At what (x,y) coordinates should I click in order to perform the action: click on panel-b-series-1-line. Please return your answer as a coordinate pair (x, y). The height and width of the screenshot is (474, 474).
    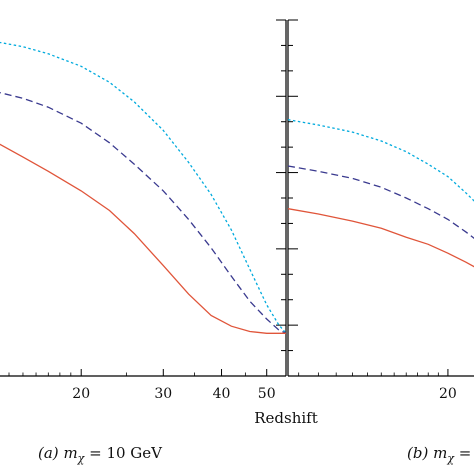
    Looking at the image, I should click on (380, 160).